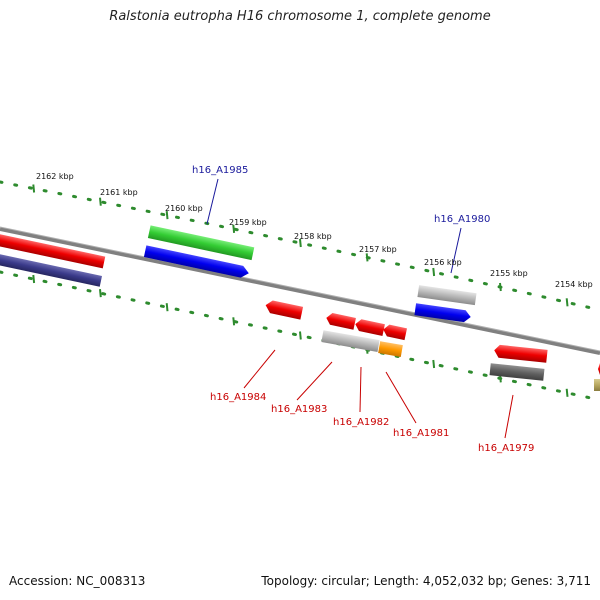 The image size is (600, 600). I want to click on leader-line-h16-a1979, so click(509, 416).